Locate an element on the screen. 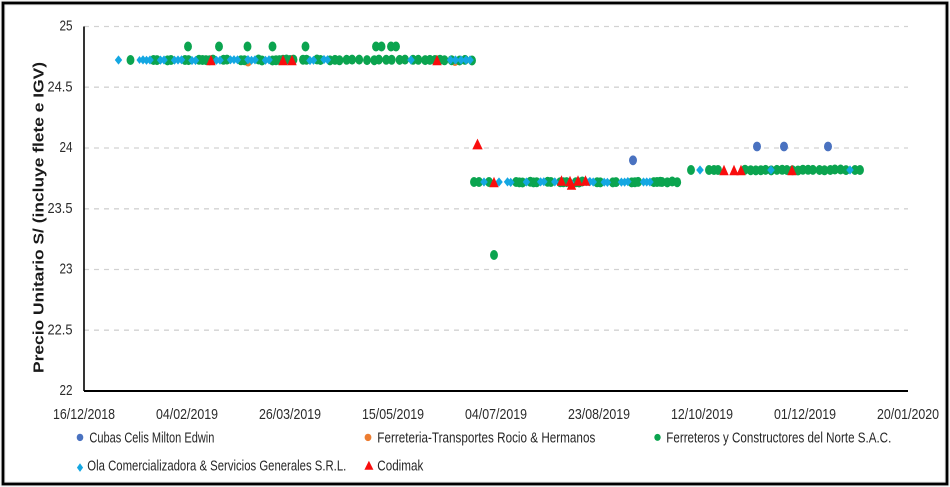 This screenshot has height=487, width=950. svg-text: Codimak is located at coordinates (400, 466).